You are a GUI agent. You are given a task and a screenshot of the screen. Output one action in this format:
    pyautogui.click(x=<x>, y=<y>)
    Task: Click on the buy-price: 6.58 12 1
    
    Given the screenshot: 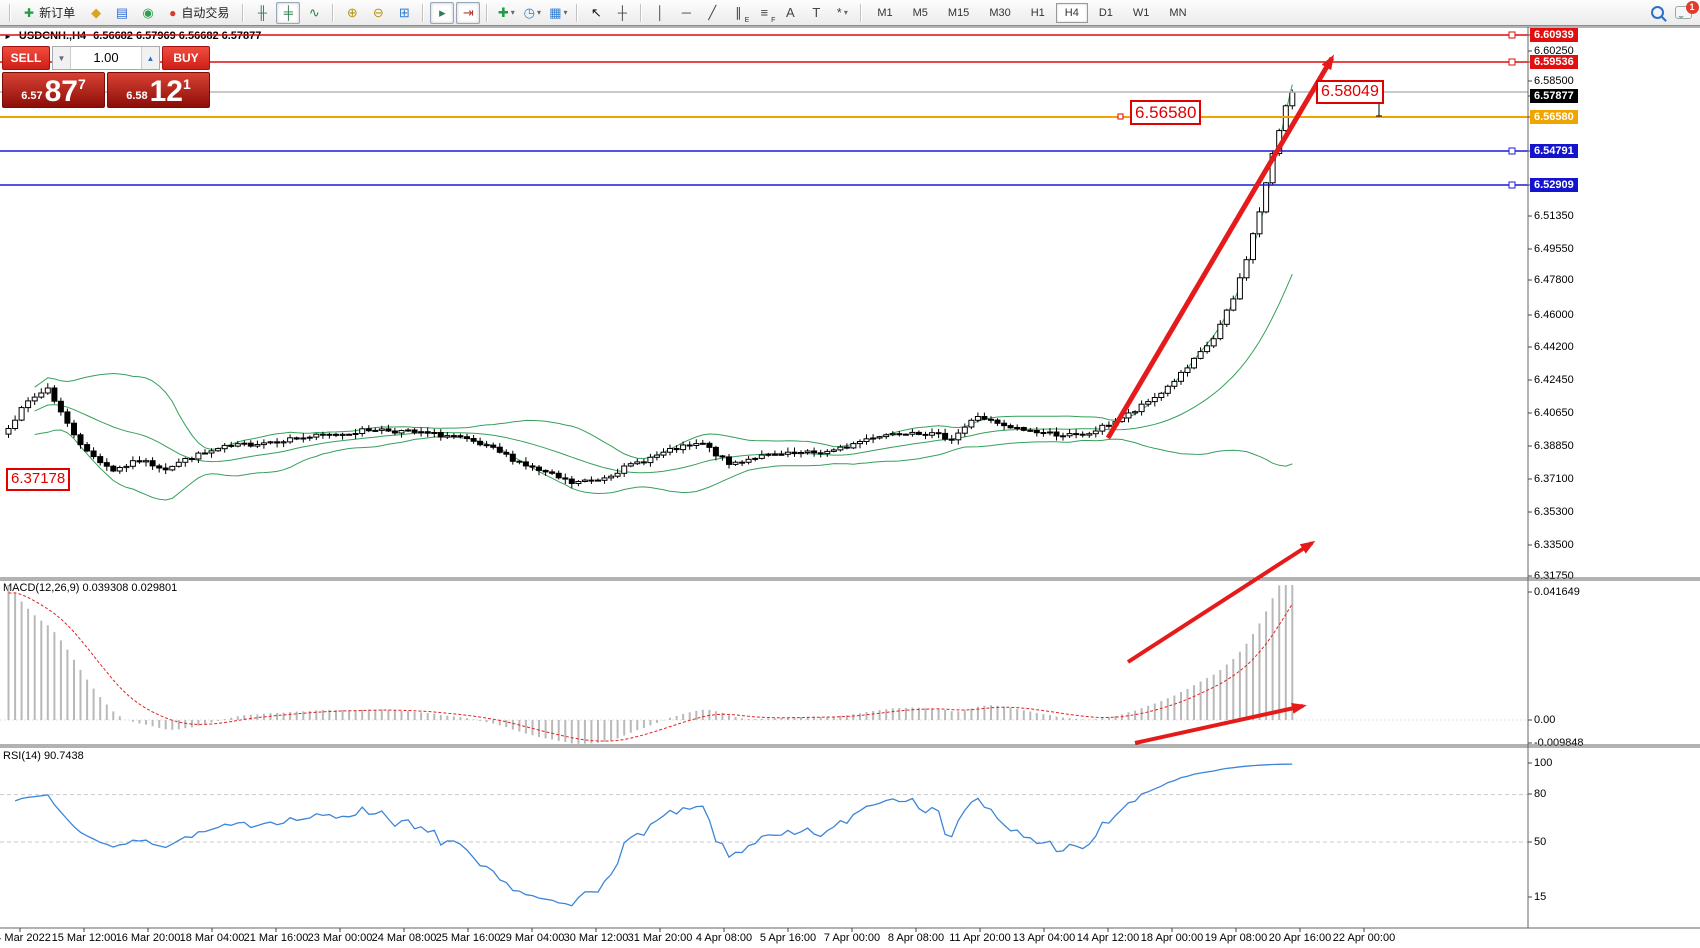 What is the action you would take?
    pyautogui.click(x=158, y=90)
    